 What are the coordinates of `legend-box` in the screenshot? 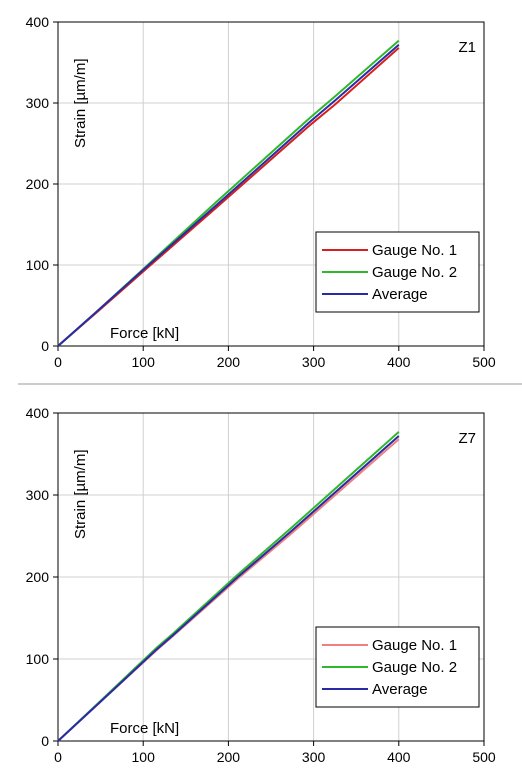 It's located at (397, 272).